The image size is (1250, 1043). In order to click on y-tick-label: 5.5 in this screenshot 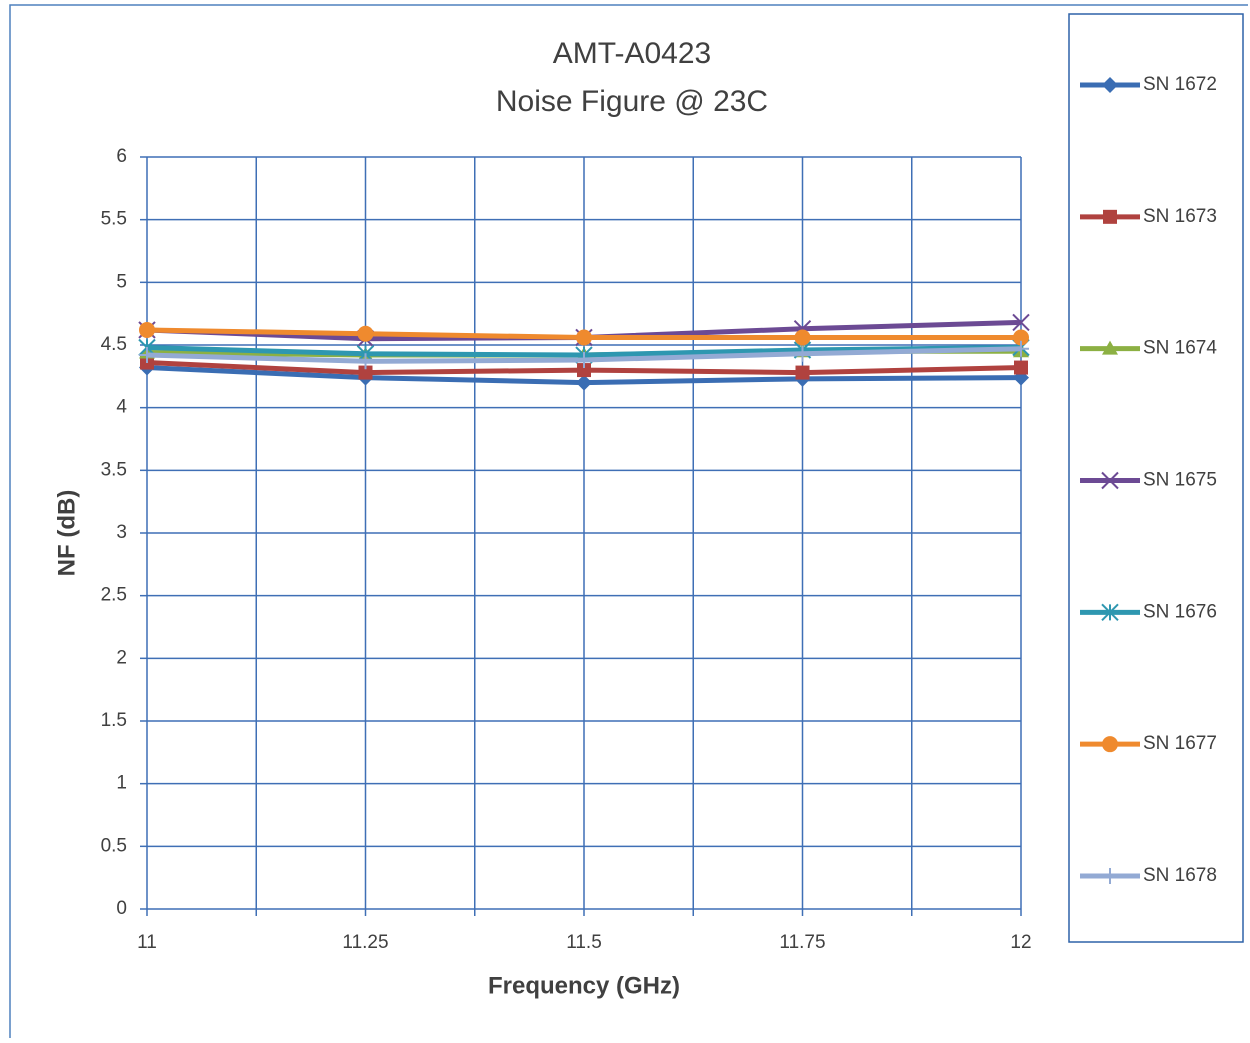, I will do `click(114, 219)`.